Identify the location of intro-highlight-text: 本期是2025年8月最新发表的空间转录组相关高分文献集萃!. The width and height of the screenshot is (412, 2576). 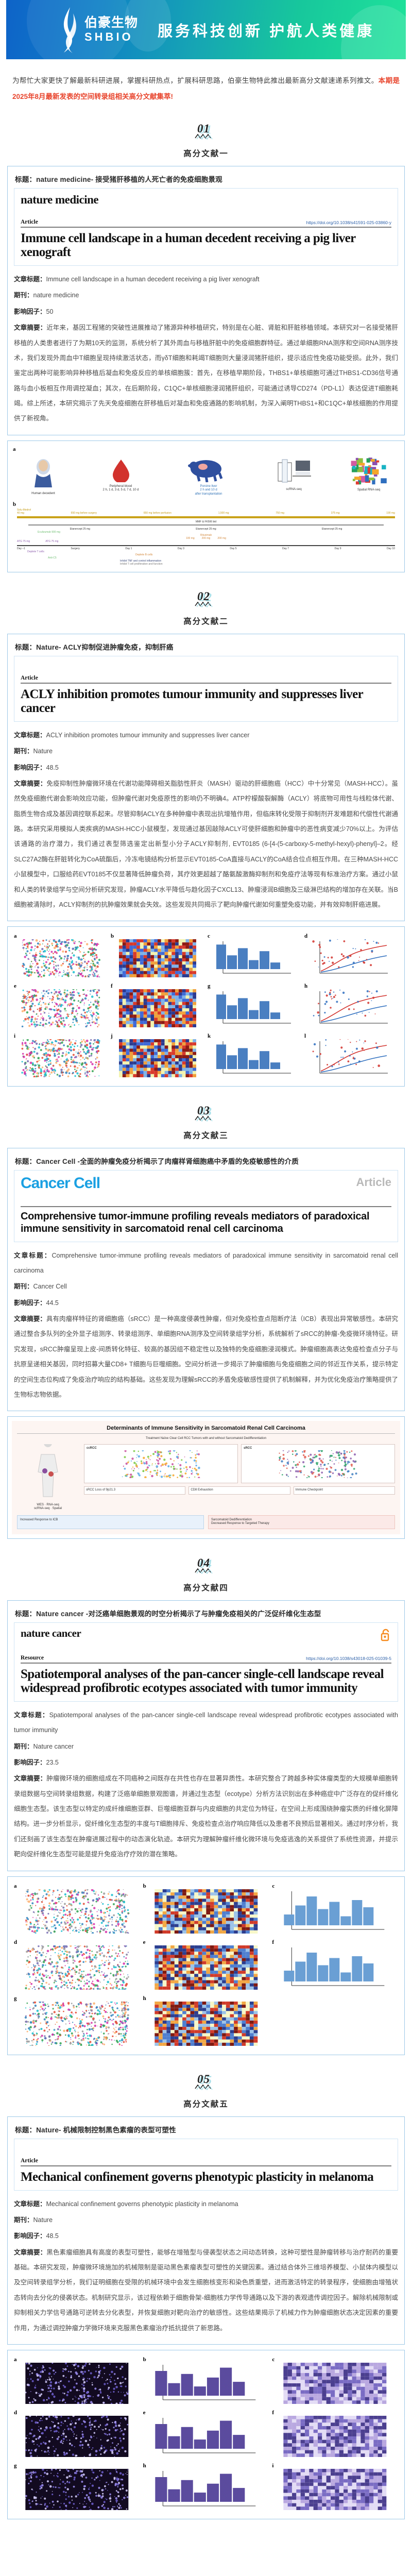
(206, 89).